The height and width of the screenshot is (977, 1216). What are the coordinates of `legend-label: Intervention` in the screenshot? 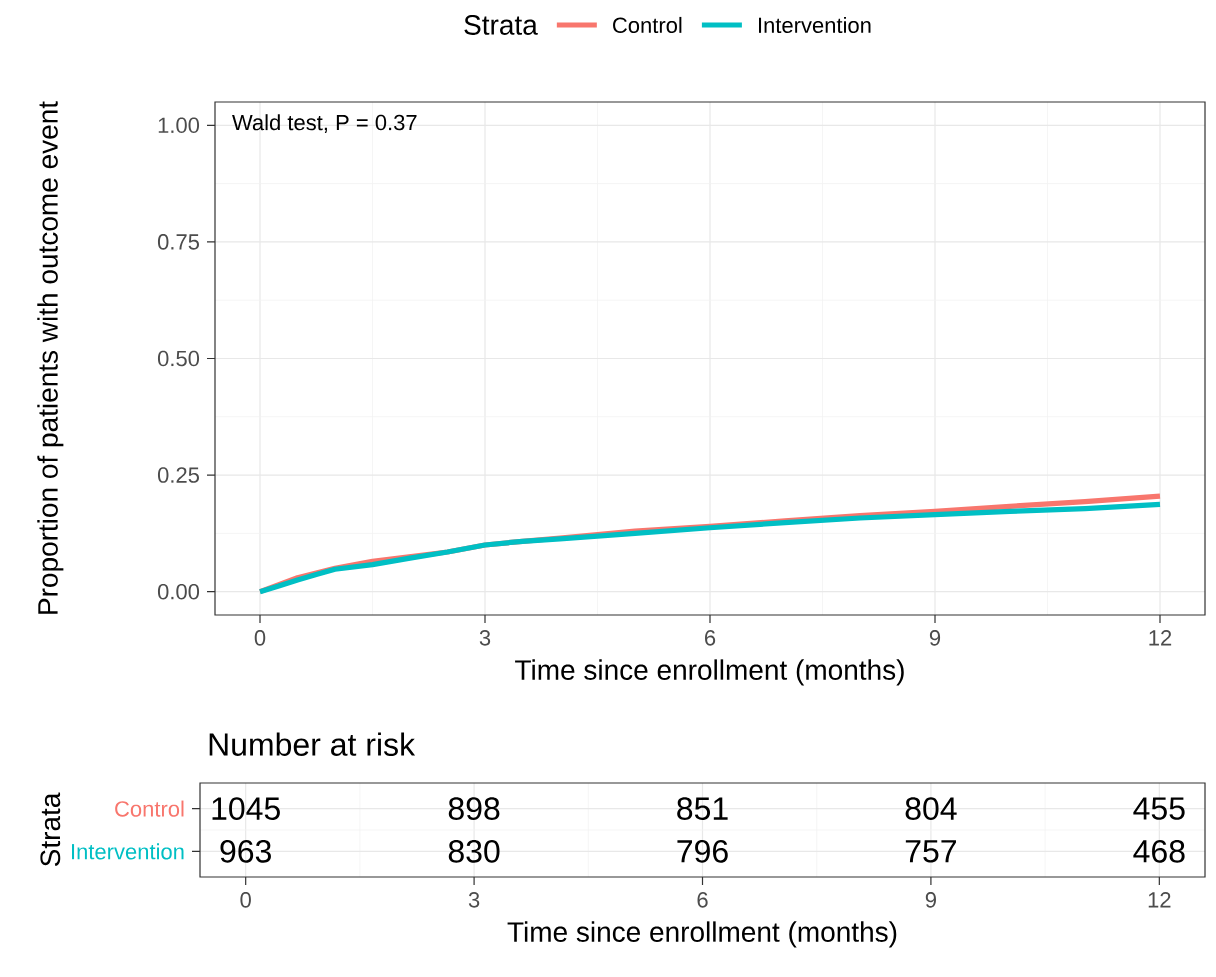 It's located at (815, 25).